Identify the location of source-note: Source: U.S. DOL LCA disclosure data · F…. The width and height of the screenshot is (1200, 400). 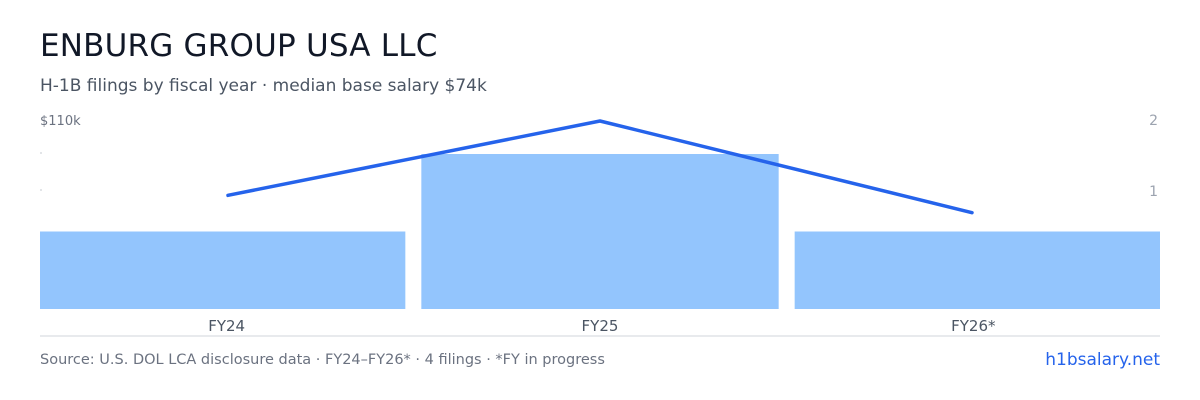
(322, 360).